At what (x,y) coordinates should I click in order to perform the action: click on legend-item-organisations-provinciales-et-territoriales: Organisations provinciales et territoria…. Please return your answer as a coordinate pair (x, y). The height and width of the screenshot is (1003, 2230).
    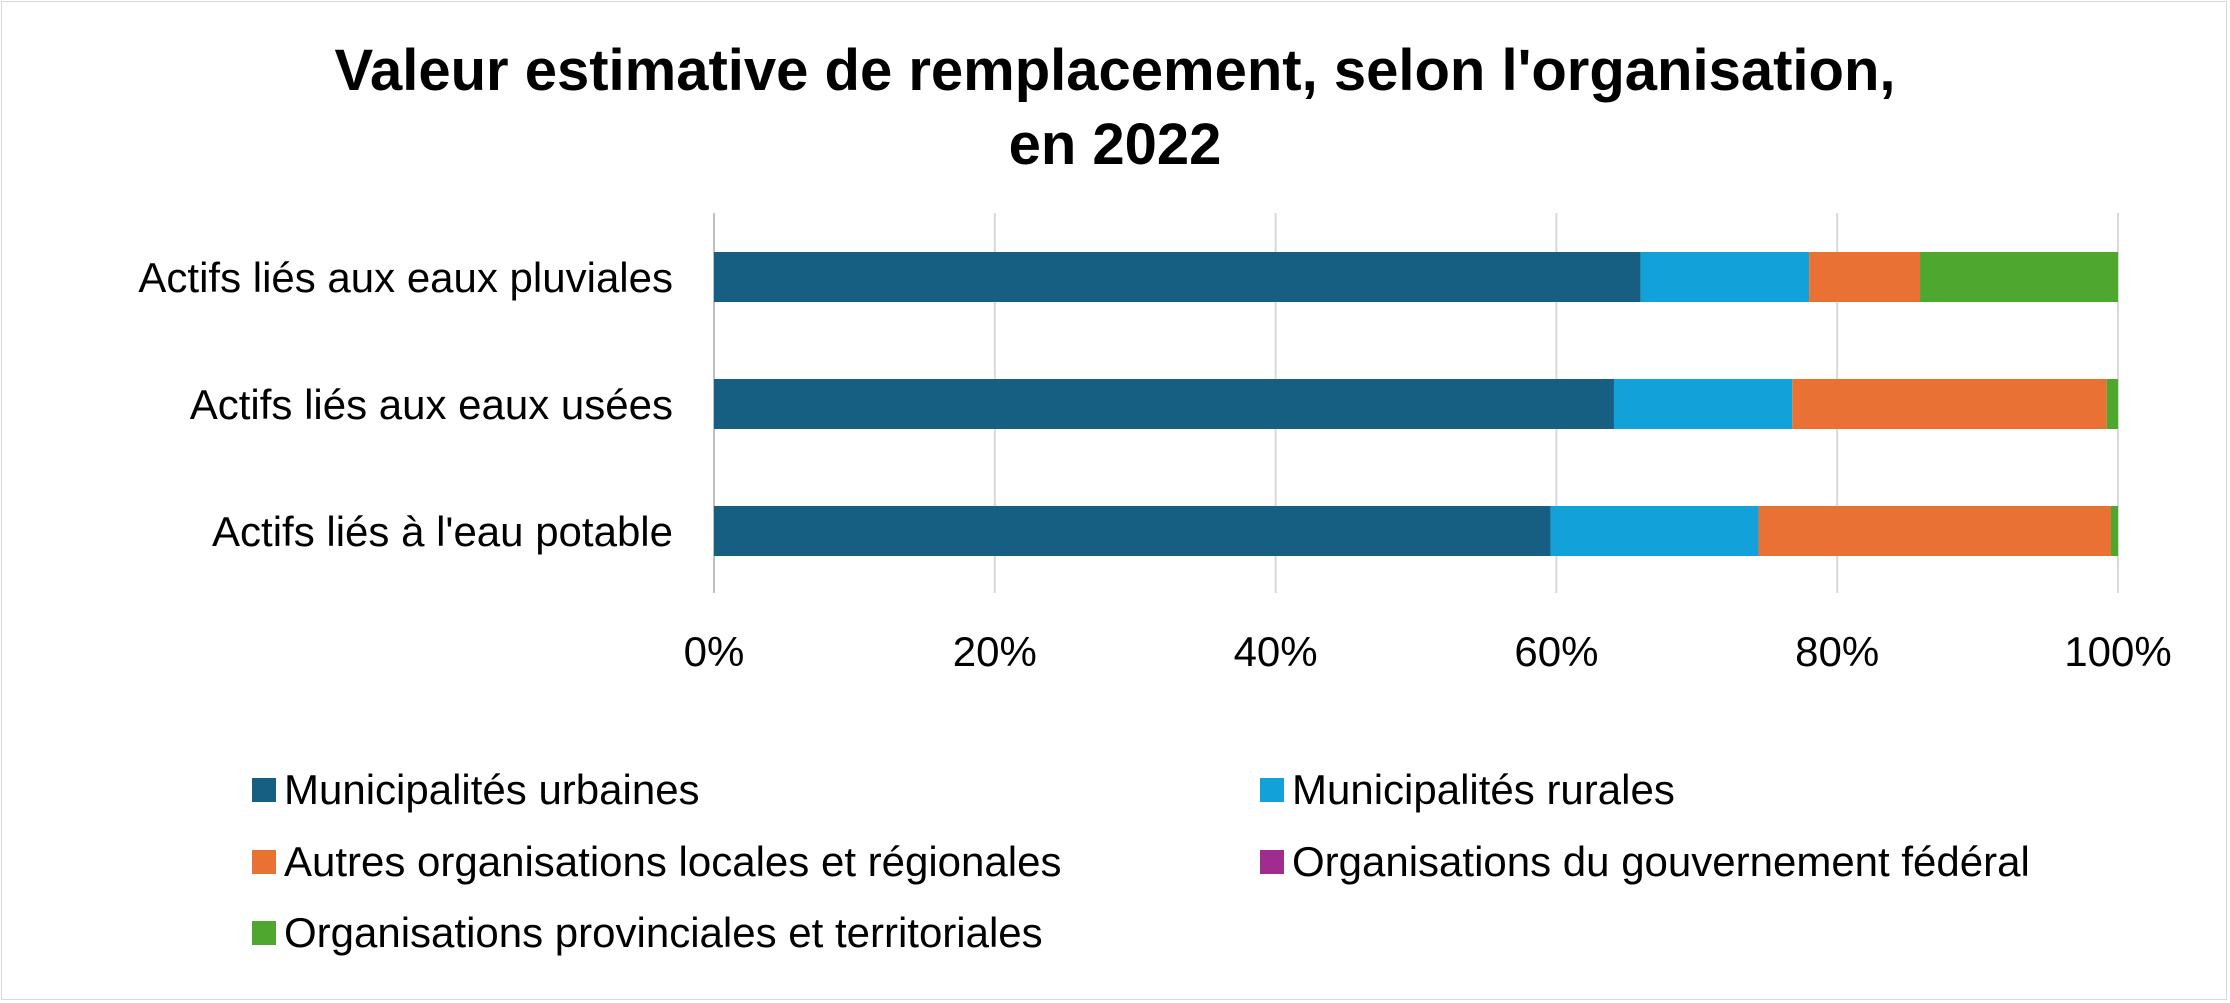
    Looking at the image, I should click on (647, 933).